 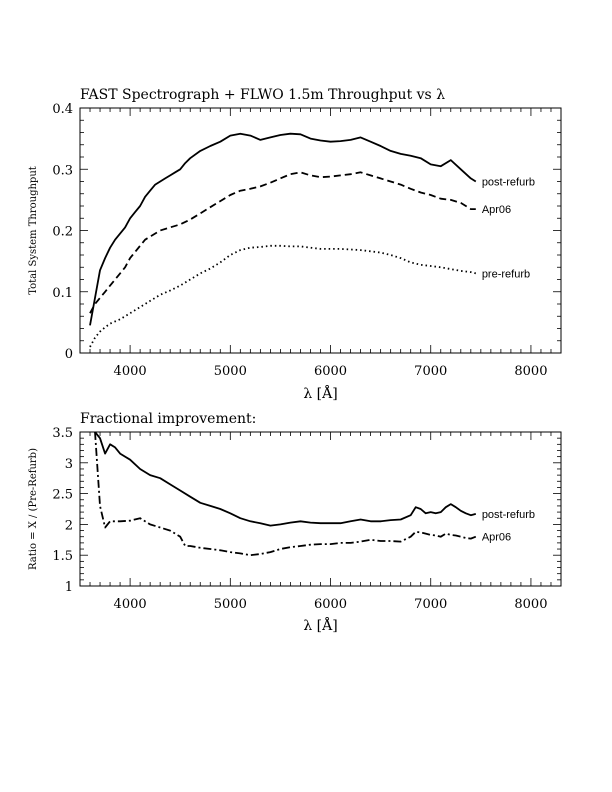 What do you see at coordinates (285, 479) in the screenshot?
I see `series-line-post-refurb` at bounding box center [285, 479].